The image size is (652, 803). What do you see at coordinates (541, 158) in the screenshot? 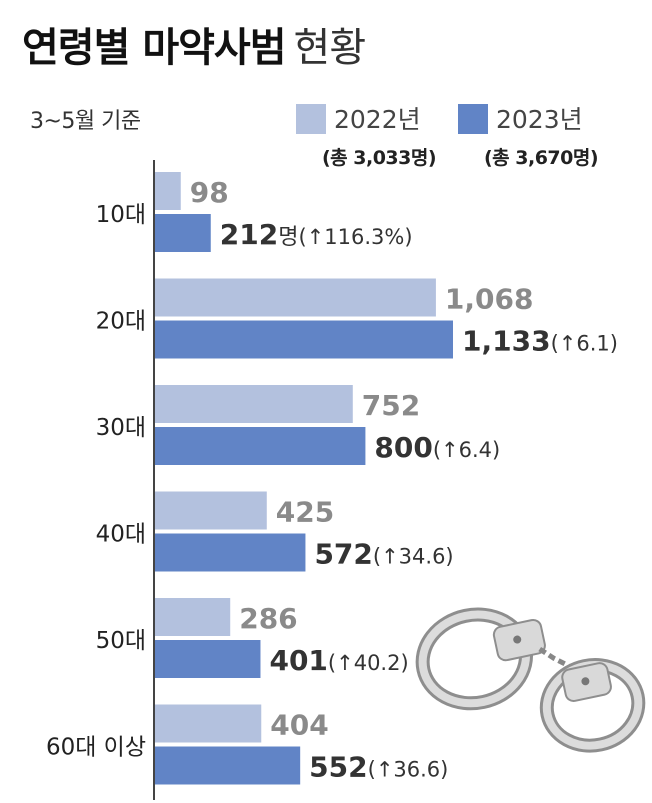
I see `legend-total-2023: (총 3,670명)` at bounding box center [541, 158].